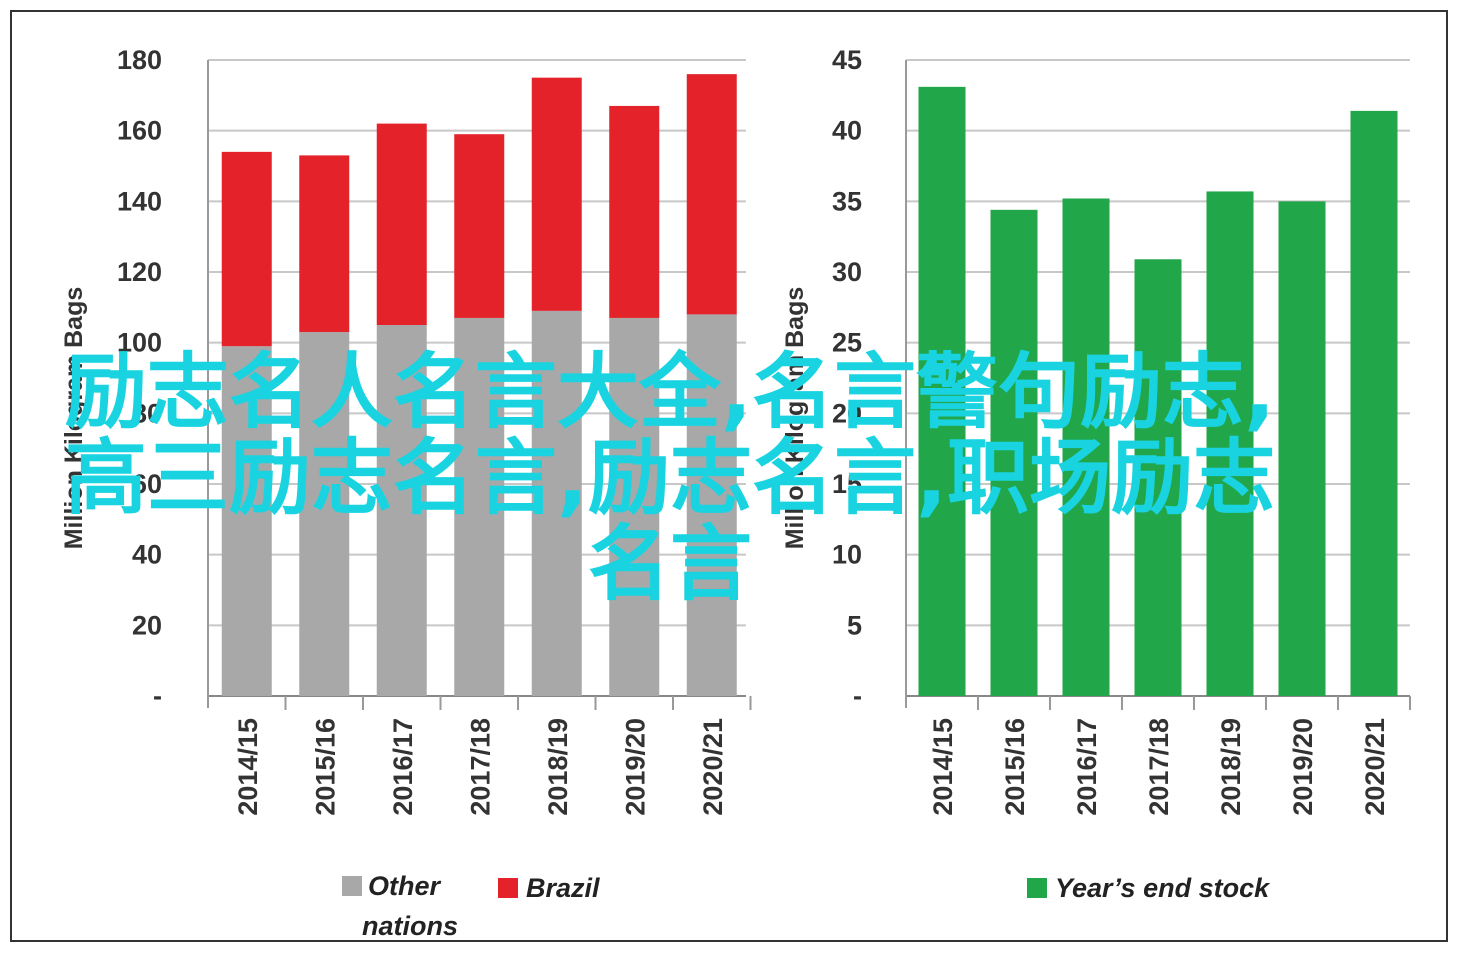  What do you see at coordinates (847, 60) in the screenshot?
I see `y-tick-label: 45` at bounding box center [847, 60].